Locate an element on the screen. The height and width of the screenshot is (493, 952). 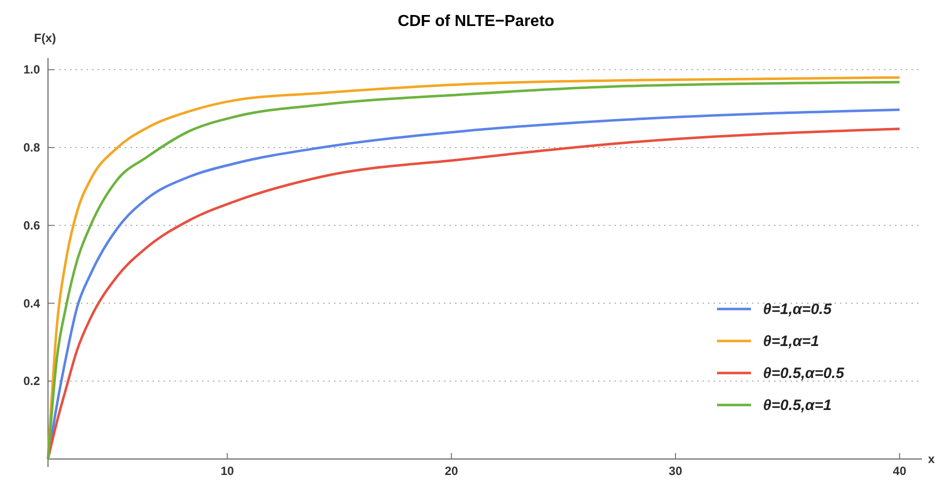
x-tick-label: 10 is located at coordinates (227, 471).